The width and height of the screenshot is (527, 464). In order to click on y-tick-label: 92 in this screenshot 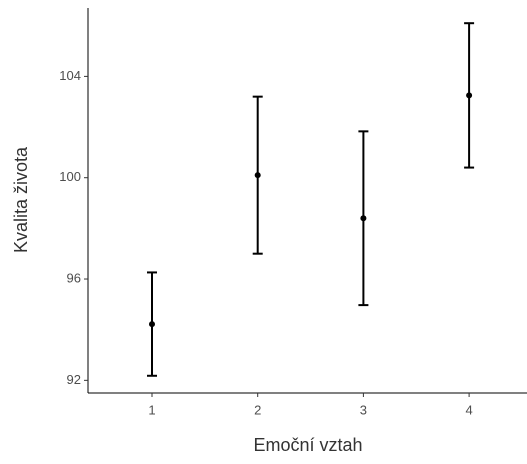, I will do `click(74, 379)`.